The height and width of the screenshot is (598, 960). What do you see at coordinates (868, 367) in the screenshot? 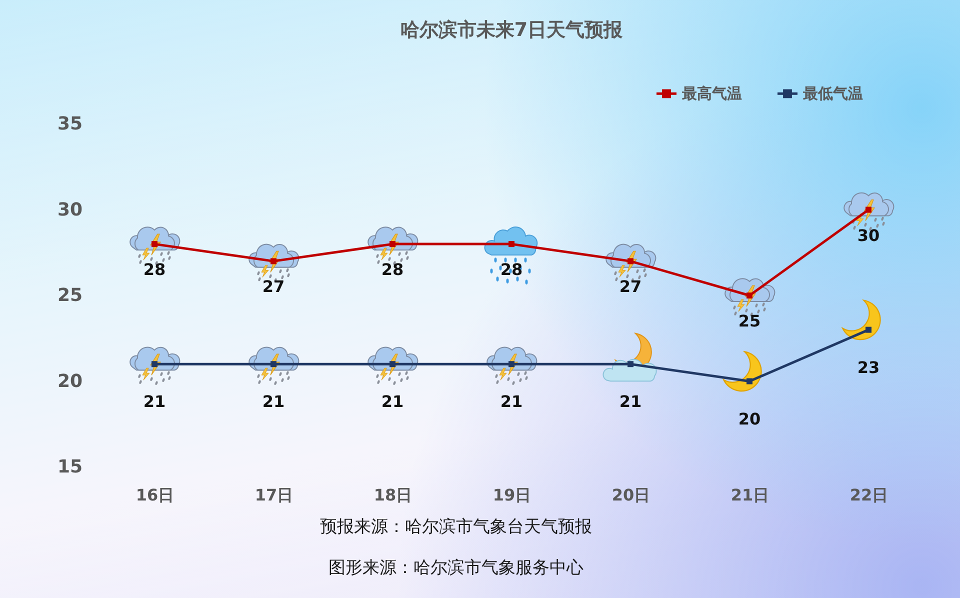
I see `data-label: 23` at bounding box center [868, 367].